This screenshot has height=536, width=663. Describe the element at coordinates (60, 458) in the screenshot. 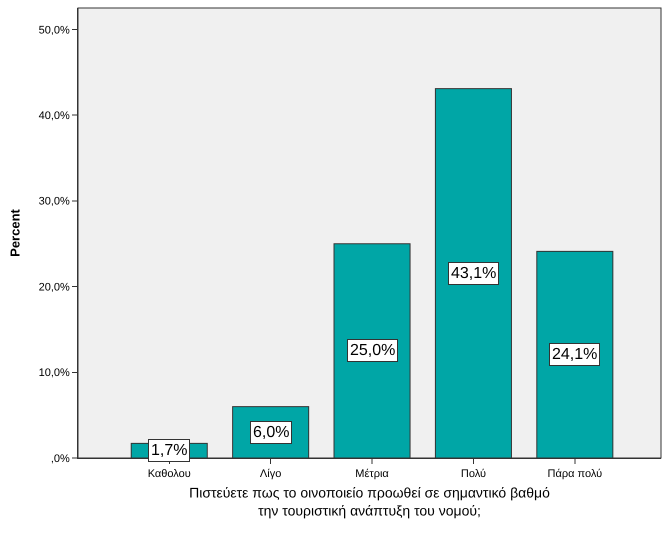

I see `y-tick-label: ,0%` at that location.